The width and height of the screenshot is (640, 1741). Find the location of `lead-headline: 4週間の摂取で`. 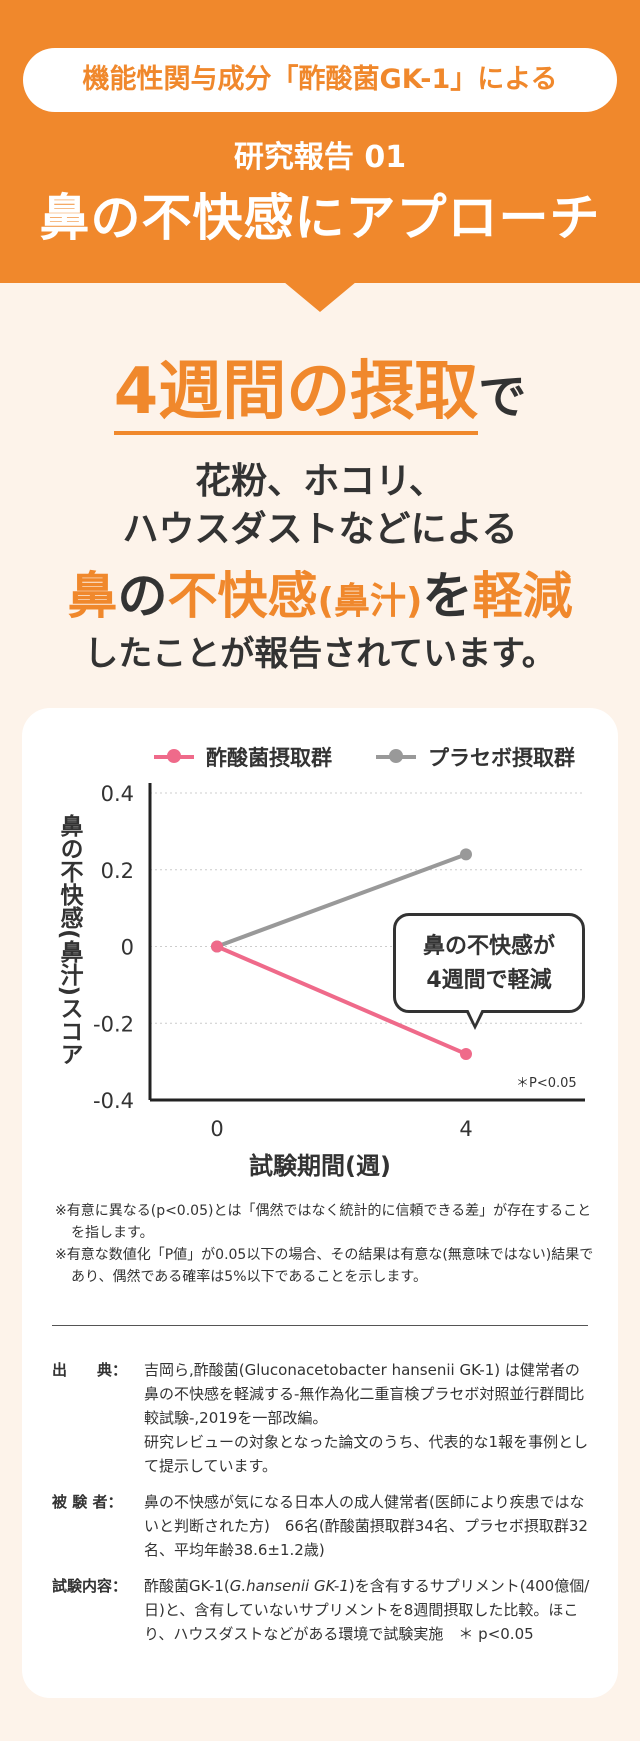

lead-headline: 4週間の摂取で is located at coordinates (320, 387).